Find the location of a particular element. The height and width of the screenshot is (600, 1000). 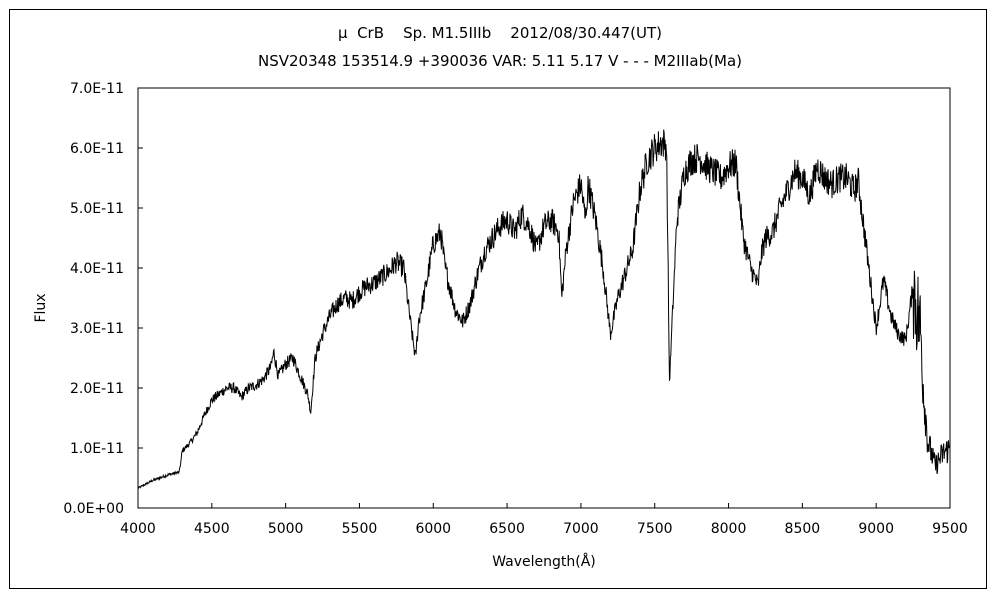

x-axis-label: Wavelength(Å) is located at coordinates (544, 561).